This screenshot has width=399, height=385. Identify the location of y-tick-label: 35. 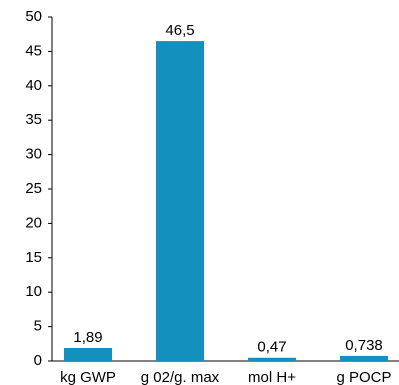
(33, 119).